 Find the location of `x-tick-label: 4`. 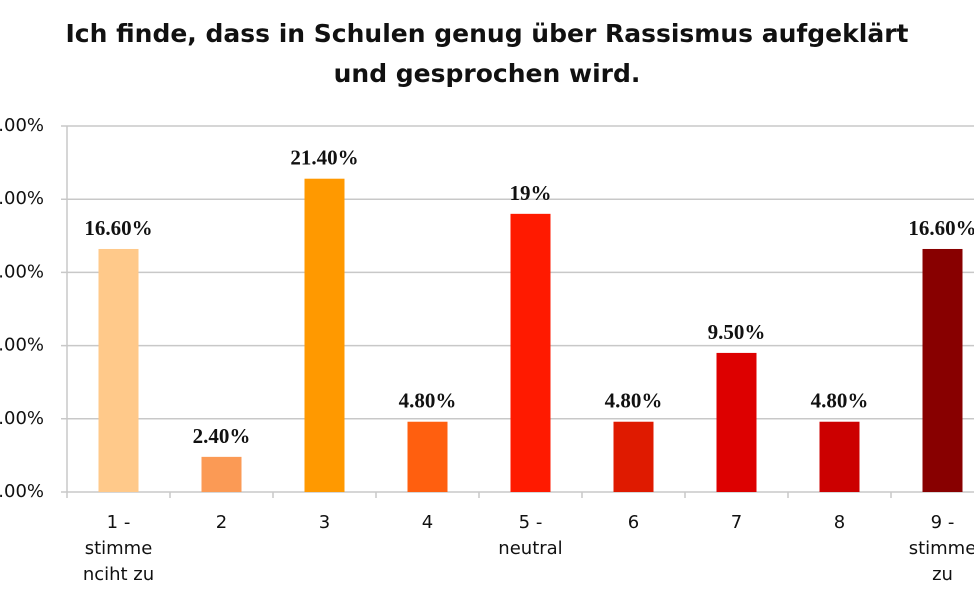

x-tick-label: 4 is located at coordinates (427, 522).